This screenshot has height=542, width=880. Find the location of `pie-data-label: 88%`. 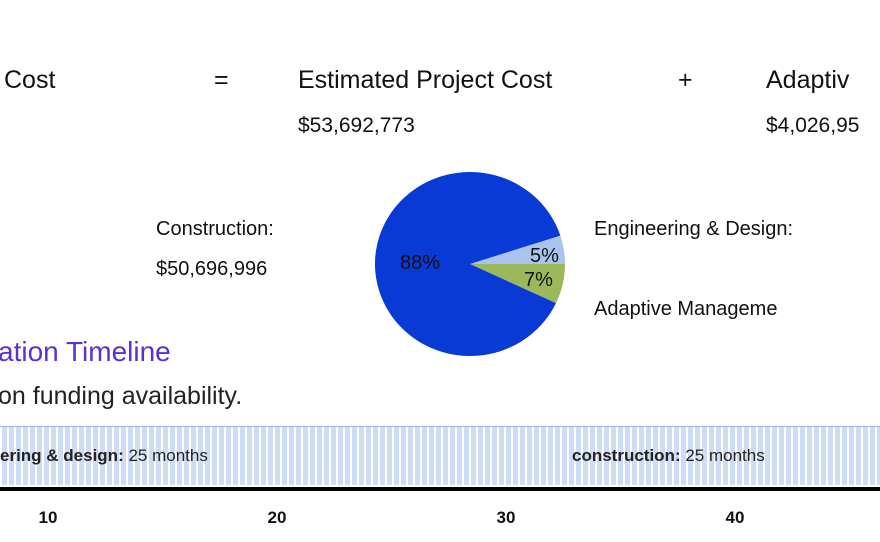

pie-data-label: 88% is located at coordinates (420, 263).